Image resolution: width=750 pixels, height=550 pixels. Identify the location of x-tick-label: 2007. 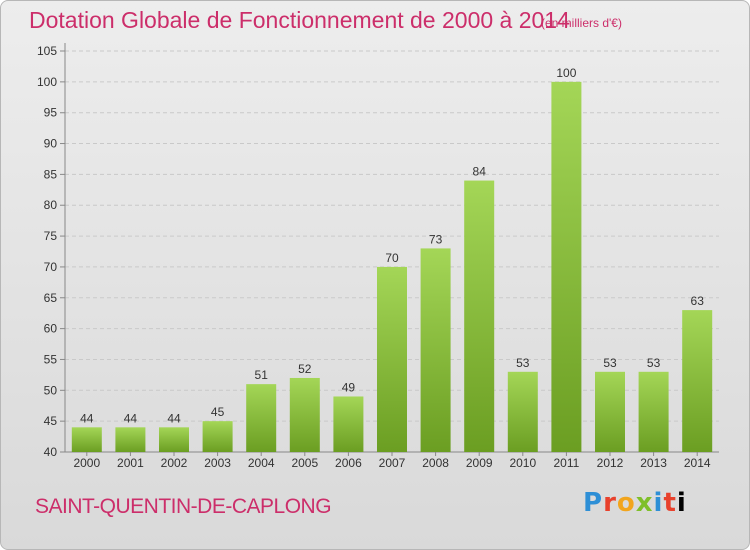
(392, 463).